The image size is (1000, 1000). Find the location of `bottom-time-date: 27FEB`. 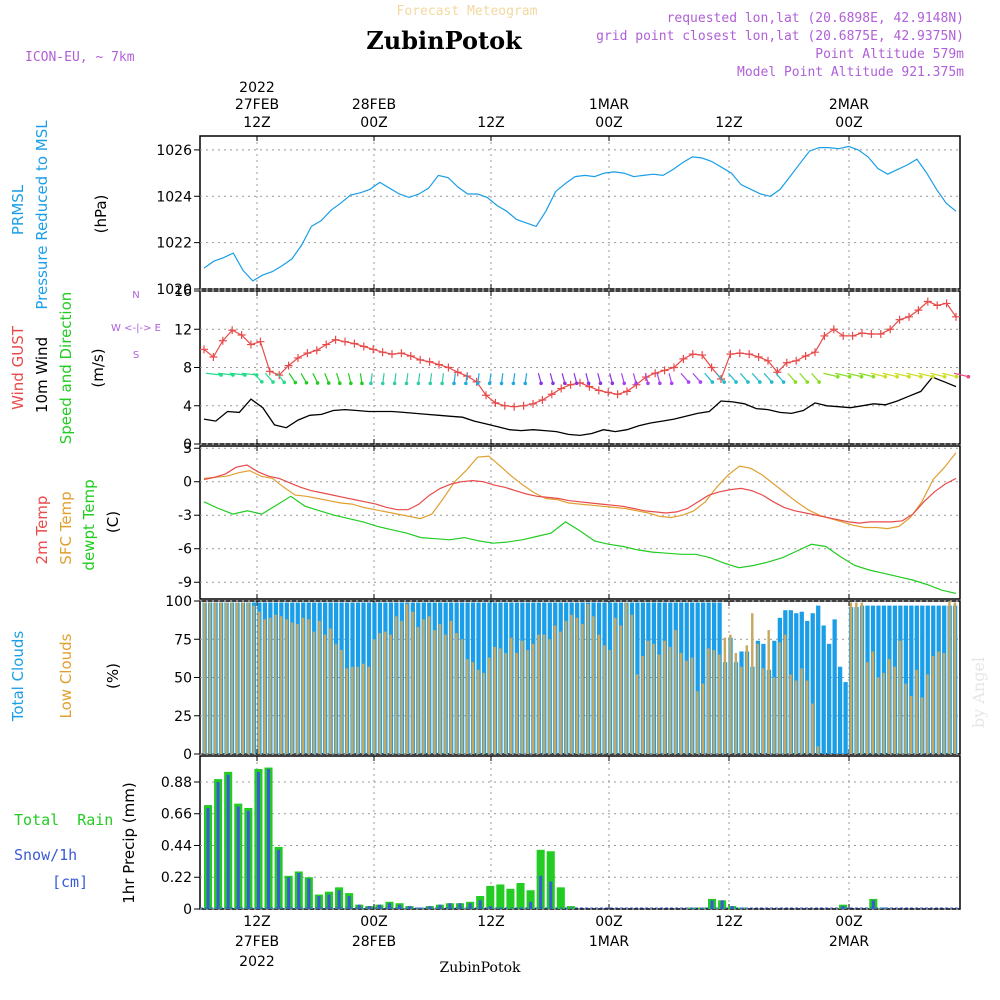

bottom-time-date: 27FEB is located at coordinates (257, 942).